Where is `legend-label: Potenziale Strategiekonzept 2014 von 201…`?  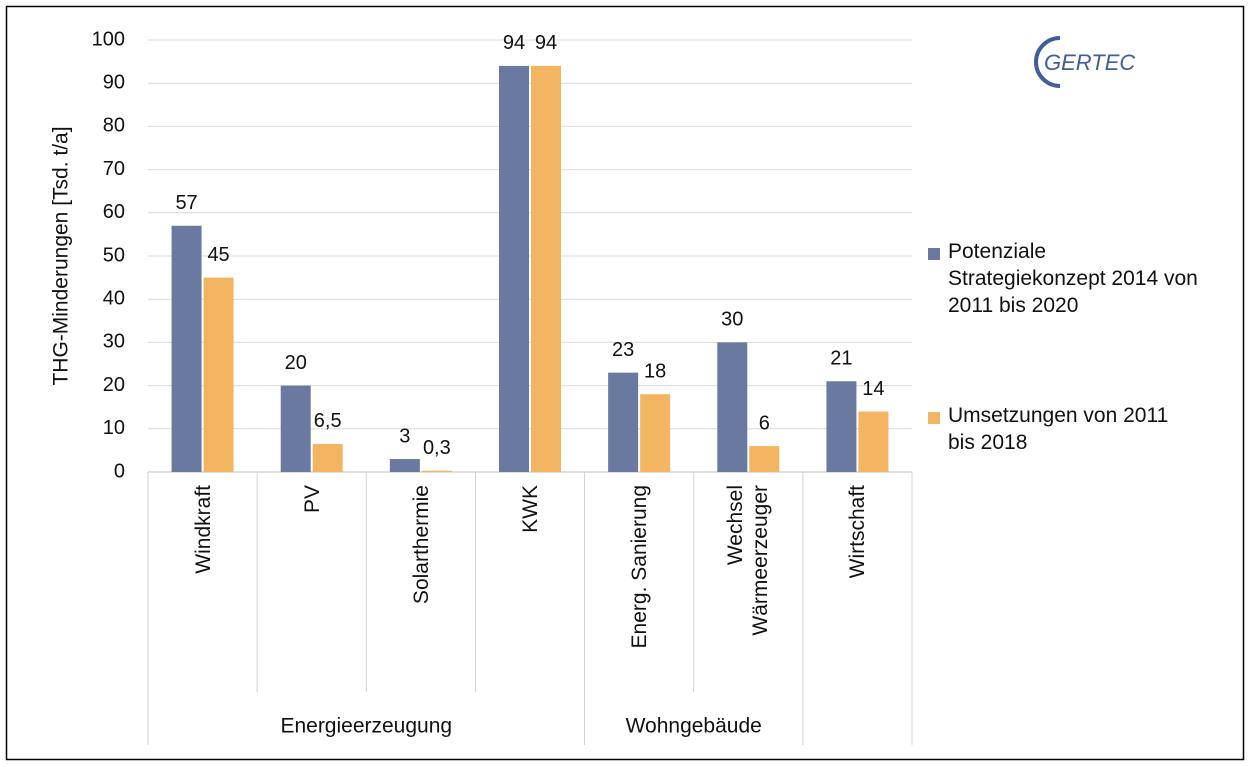 legend-label: Potenziale Strategiekonzept 2014 von 201… is located at coordinates (1073, 278).